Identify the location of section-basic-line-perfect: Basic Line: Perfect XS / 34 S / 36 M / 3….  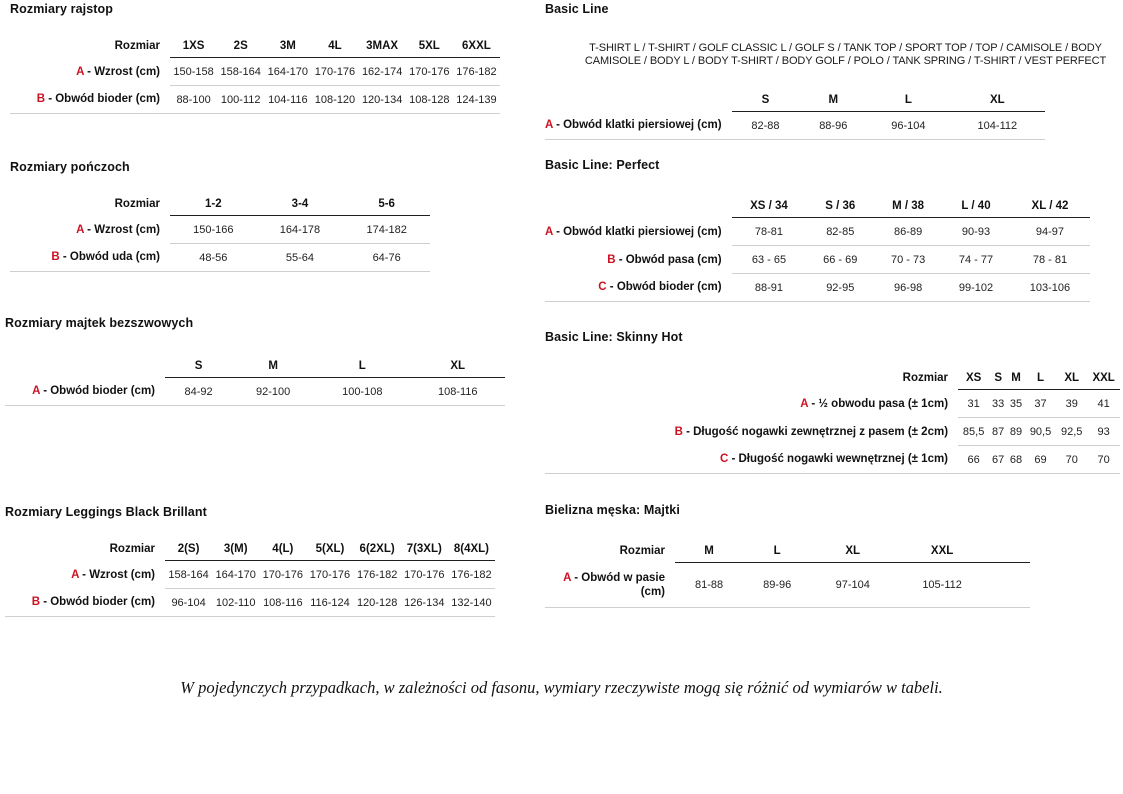
(834, 230).